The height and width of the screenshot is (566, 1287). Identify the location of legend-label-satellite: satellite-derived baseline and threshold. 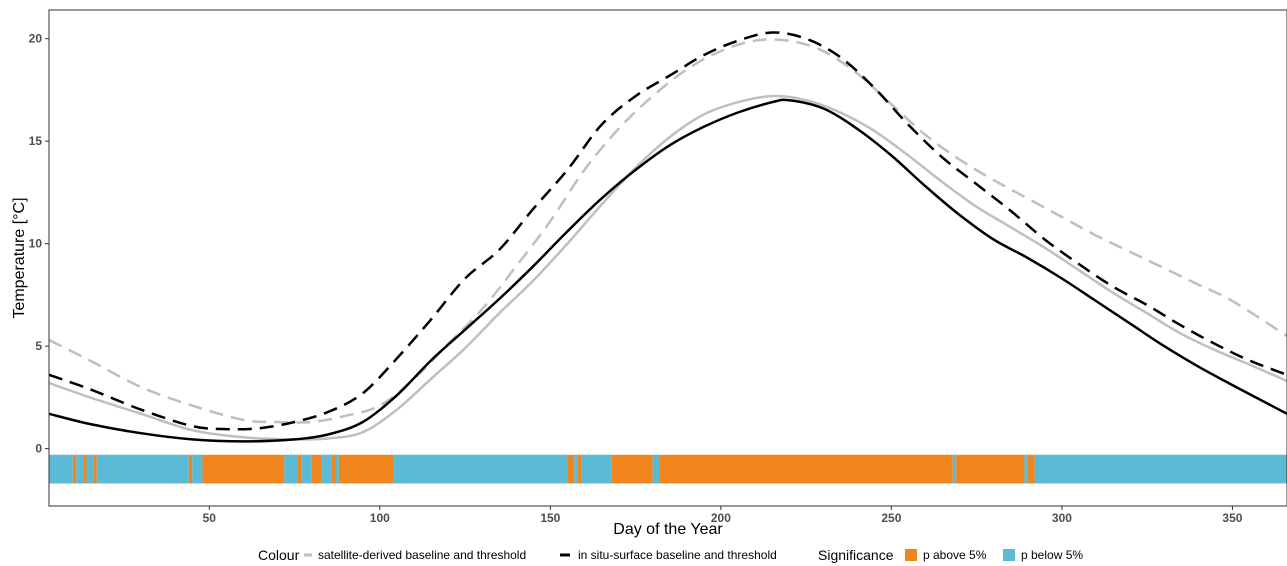
(422, 555).